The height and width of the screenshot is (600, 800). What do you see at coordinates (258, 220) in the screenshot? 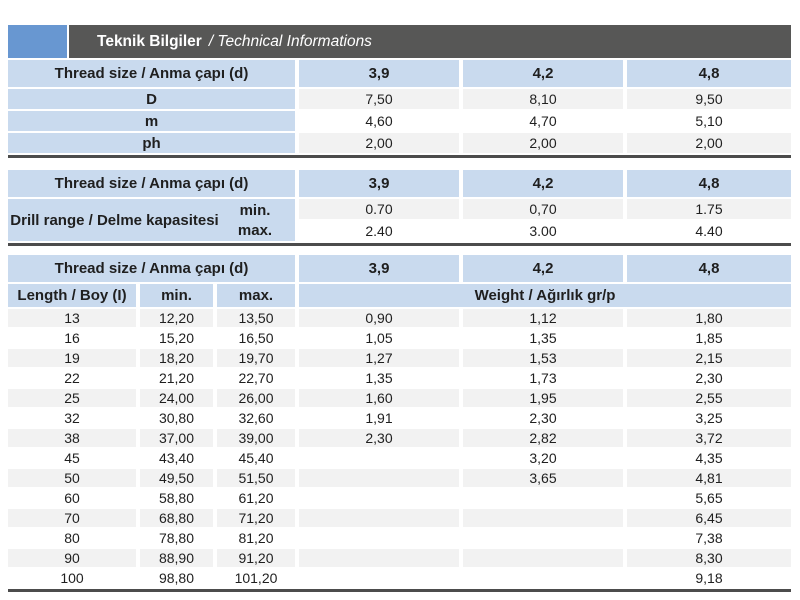
I see `min-max-labels: min. max.` at bounding box center [258, 220].